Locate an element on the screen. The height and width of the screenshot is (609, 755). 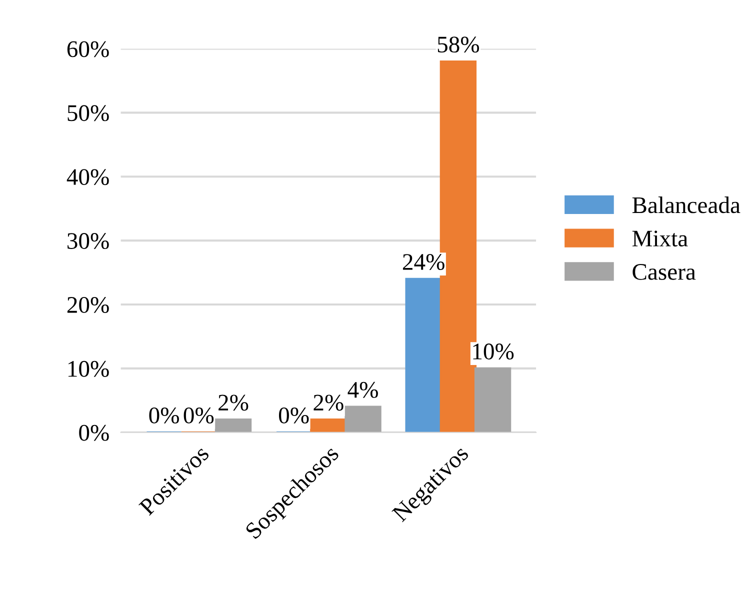
y-tick-label: 60% is located at coordinates (88, 49).